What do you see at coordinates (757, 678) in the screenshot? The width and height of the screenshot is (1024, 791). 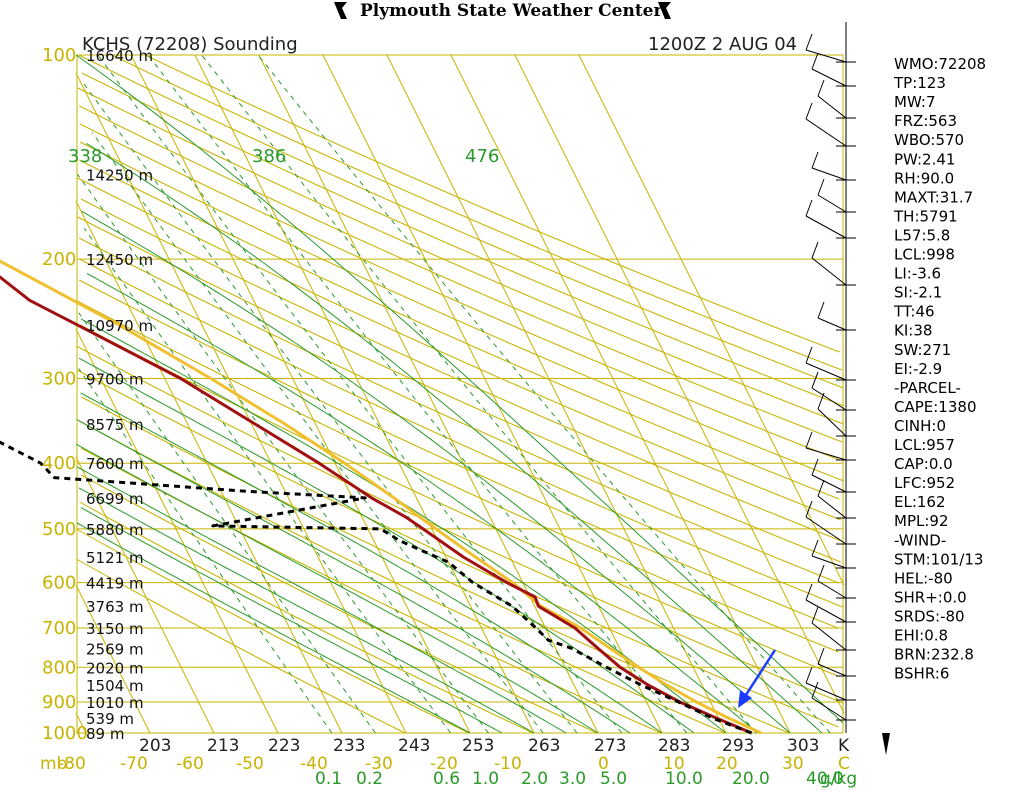 I see `annotation-arrow` at bounding box center [757, 678].